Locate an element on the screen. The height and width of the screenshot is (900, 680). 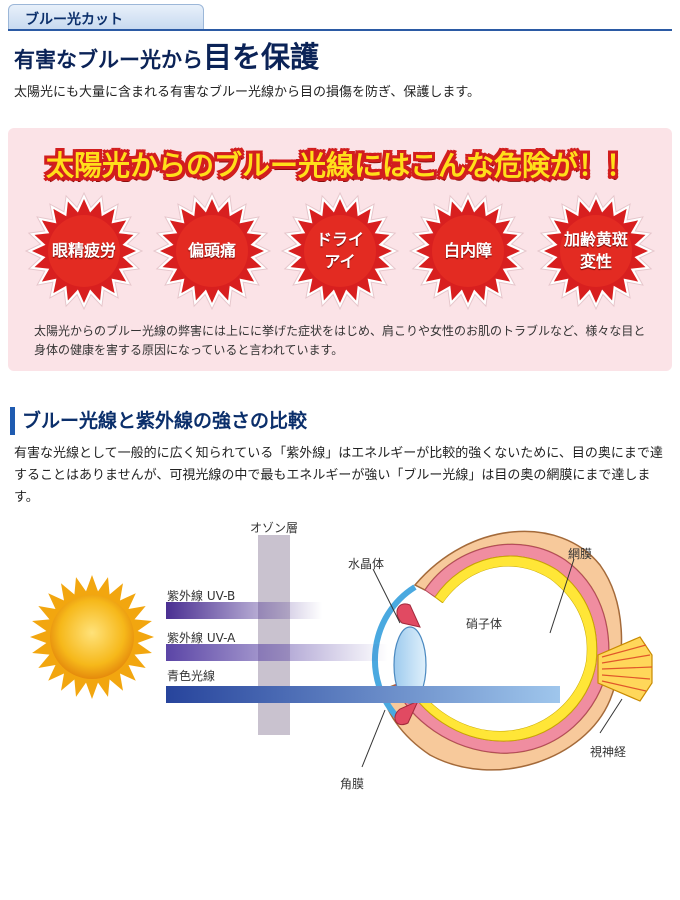
retina-label: 網膜 is located at coordinates (580, 554).